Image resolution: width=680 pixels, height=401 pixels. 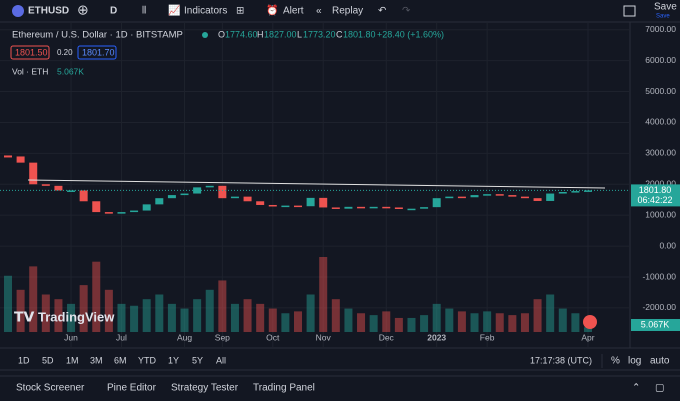 I want to click on countdown: 06:42:22, so click(x=654, y=200).